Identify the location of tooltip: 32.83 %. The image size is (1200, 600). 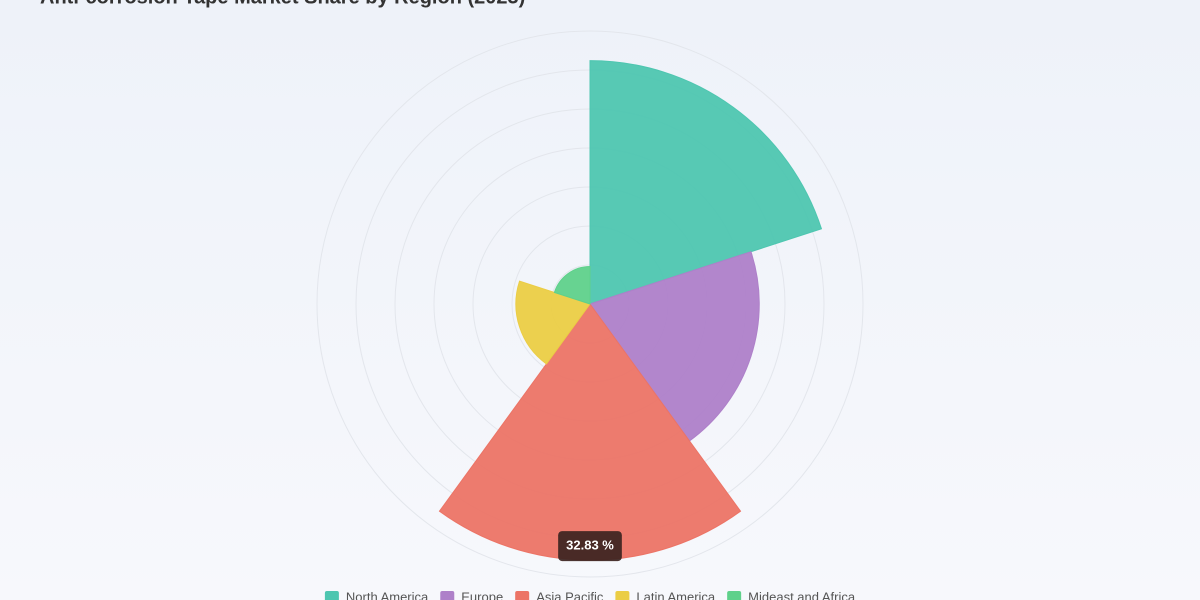
(590, 546).